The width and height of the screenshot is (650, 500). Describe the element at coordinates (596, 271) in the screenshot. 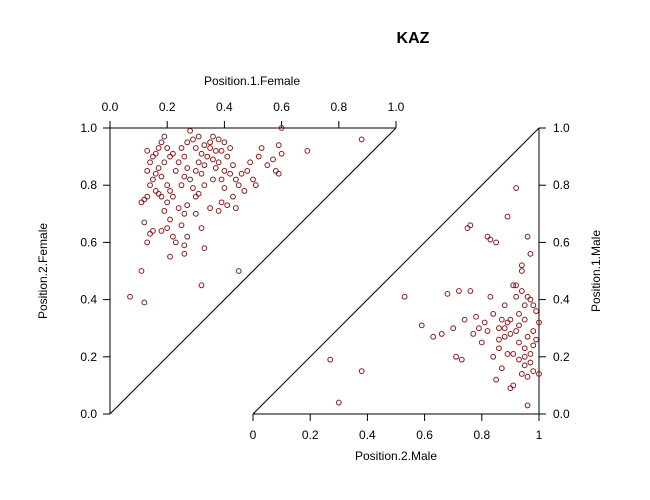

I see `male-y-axis-label: Position.1.Male` at that location.